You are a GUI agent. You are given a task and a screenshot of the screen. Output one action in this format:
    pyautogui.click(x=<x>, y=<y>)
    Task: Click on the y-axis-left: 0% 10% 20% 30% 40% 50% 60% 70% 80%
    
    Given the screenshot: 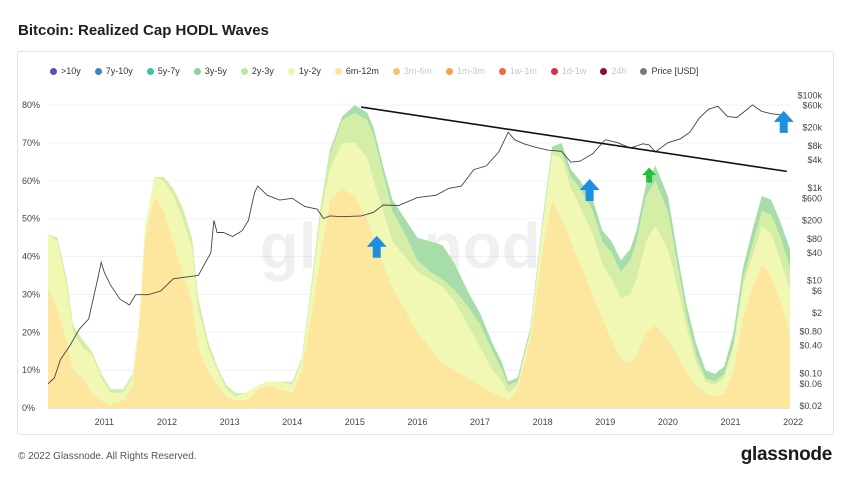 What is the action you would take?
    pyautogui.click(x=31, y=256)
    